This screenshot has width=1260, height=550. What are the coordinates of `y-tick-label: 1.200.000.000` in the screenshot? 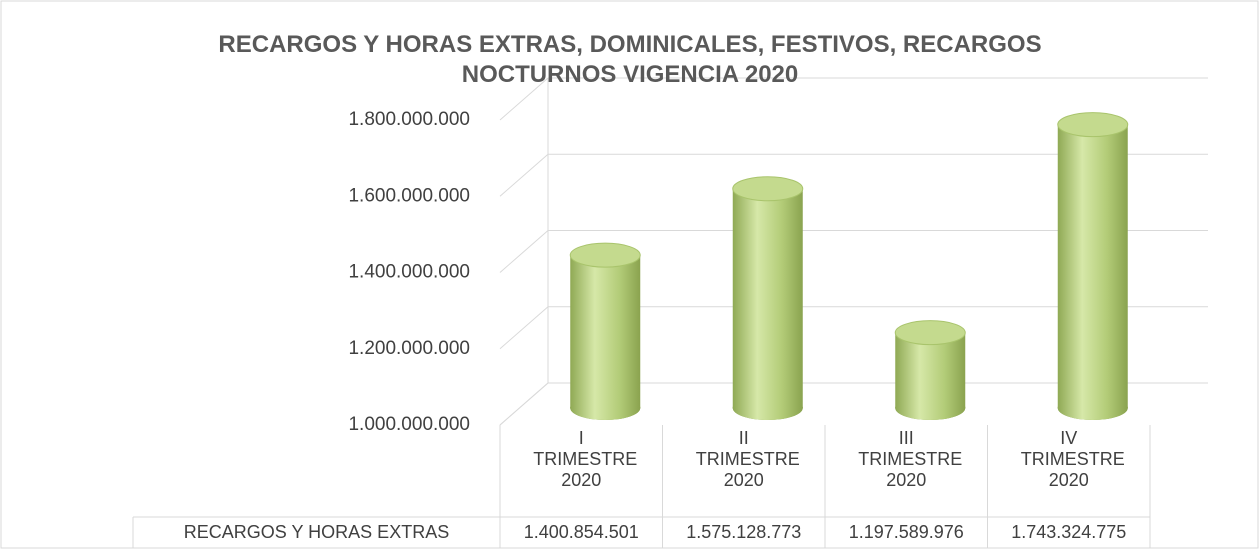 It's located at (409, 348).